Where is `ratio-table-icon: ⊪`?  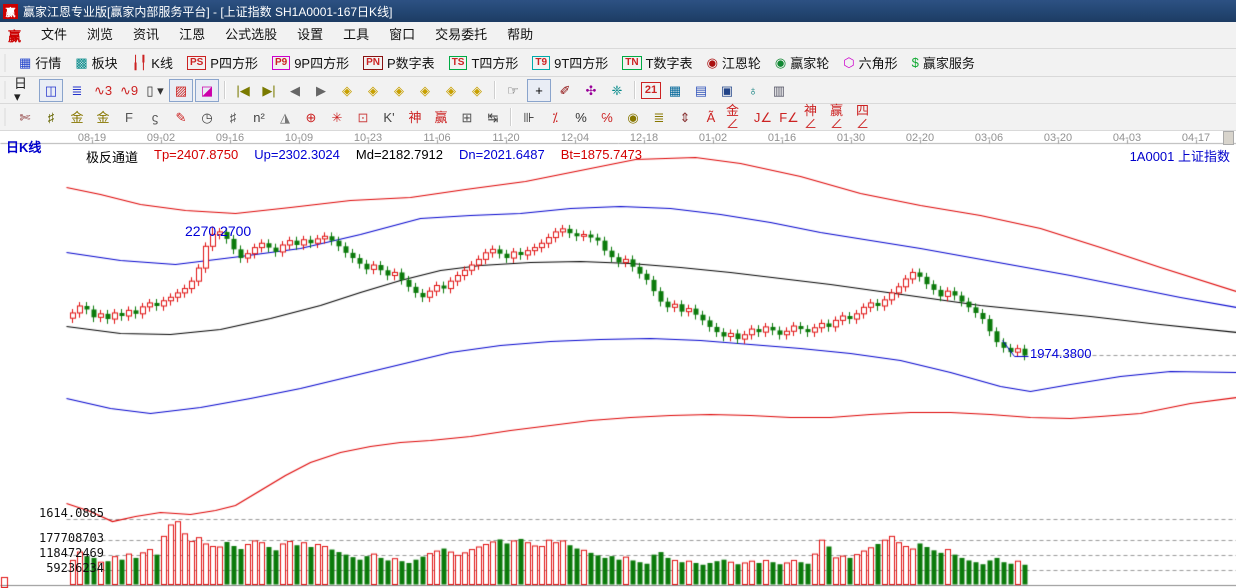 ratio-table-icon: ⊪ is located at coordinates (529, 117).